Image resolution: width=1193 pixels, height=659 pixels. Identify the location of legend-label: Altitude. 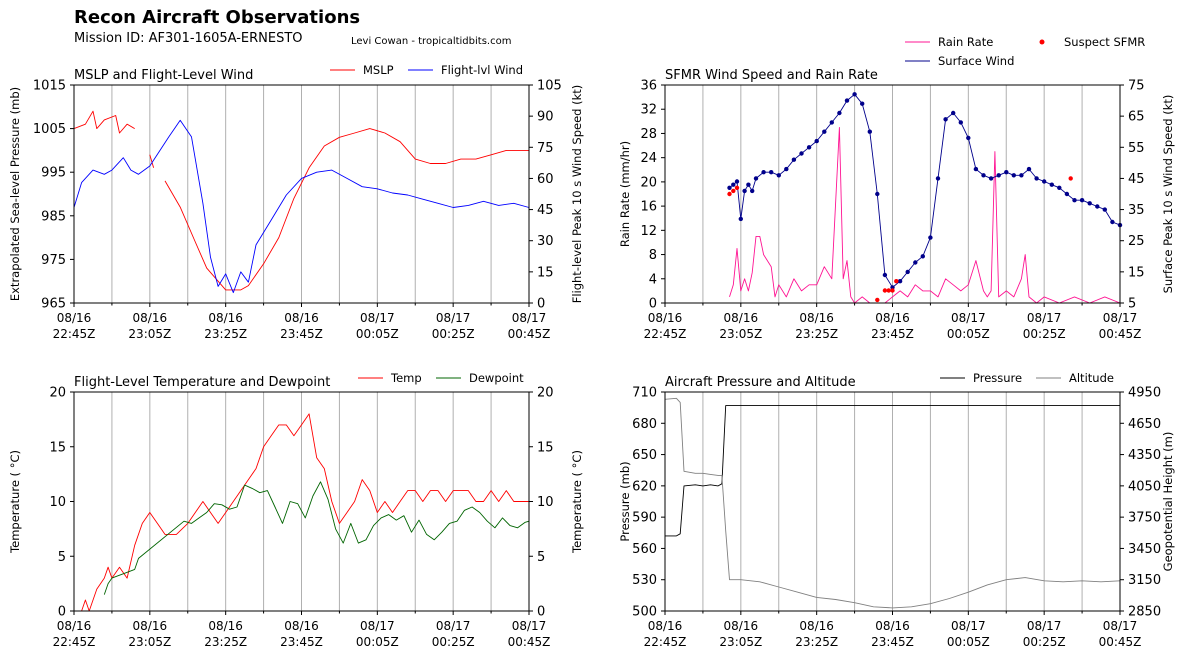
(1091, 378).